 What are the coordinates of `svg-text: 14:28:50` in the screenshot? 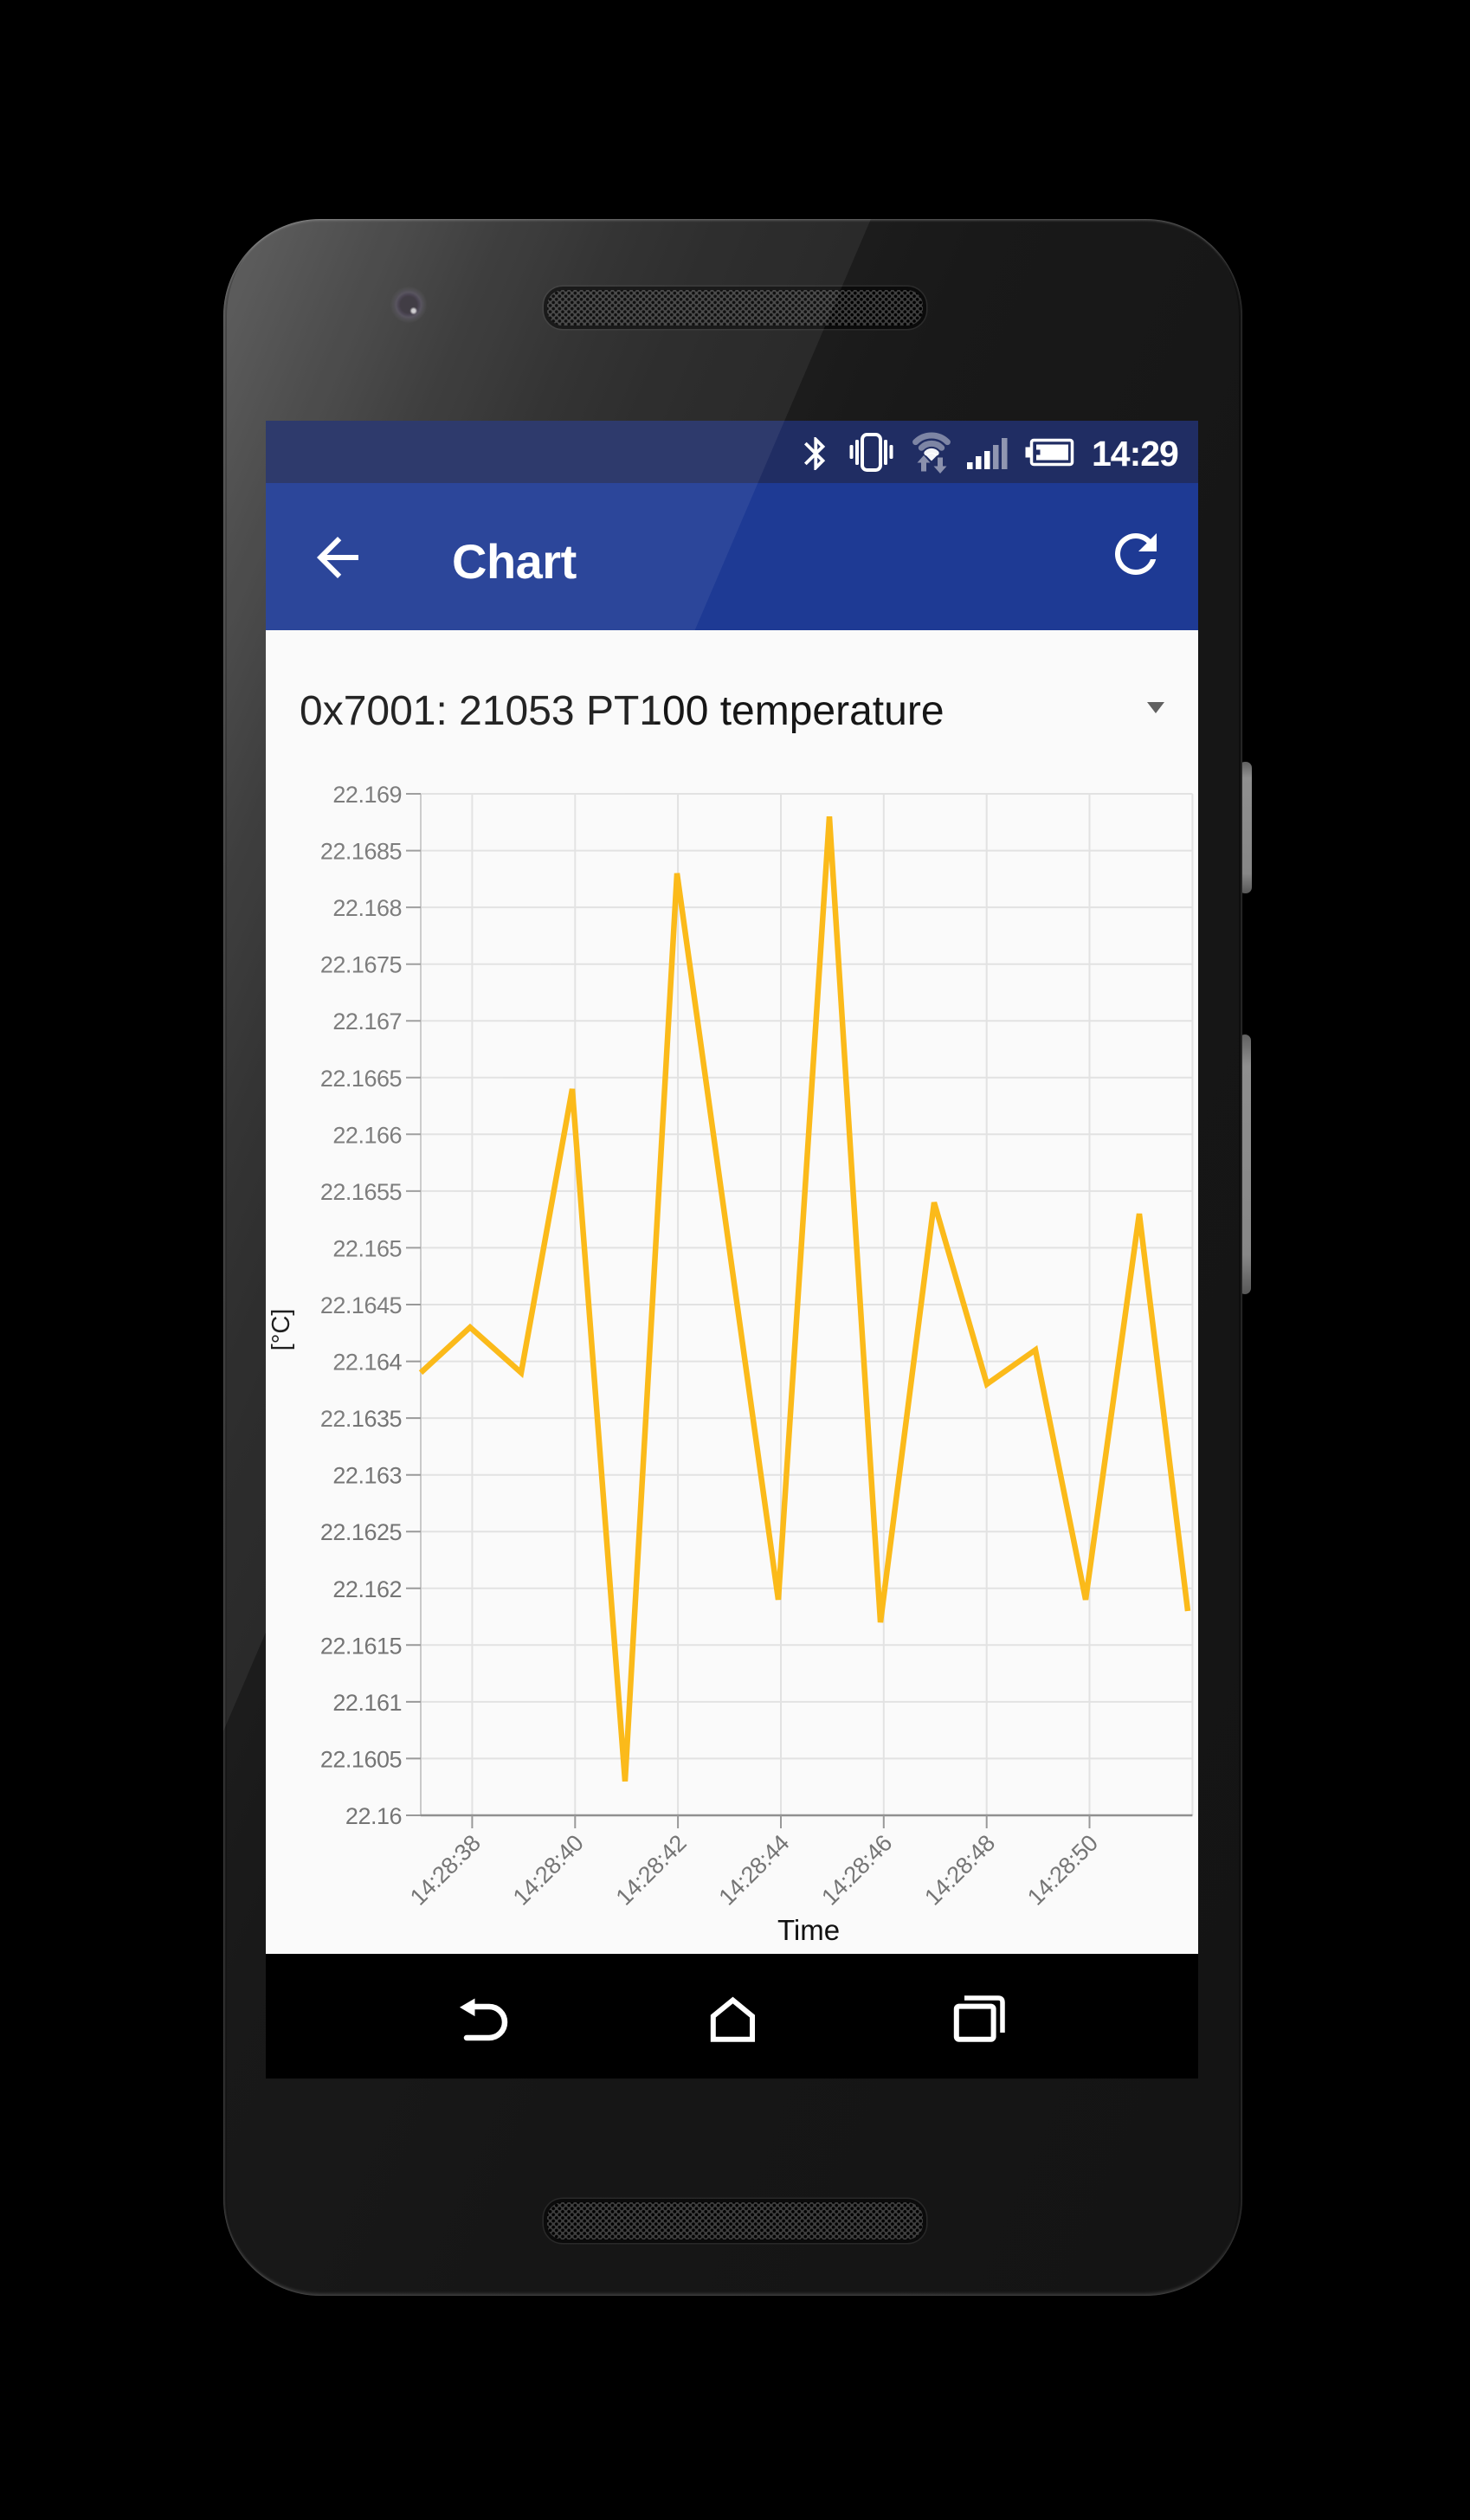 It's located at (1062, 1870).